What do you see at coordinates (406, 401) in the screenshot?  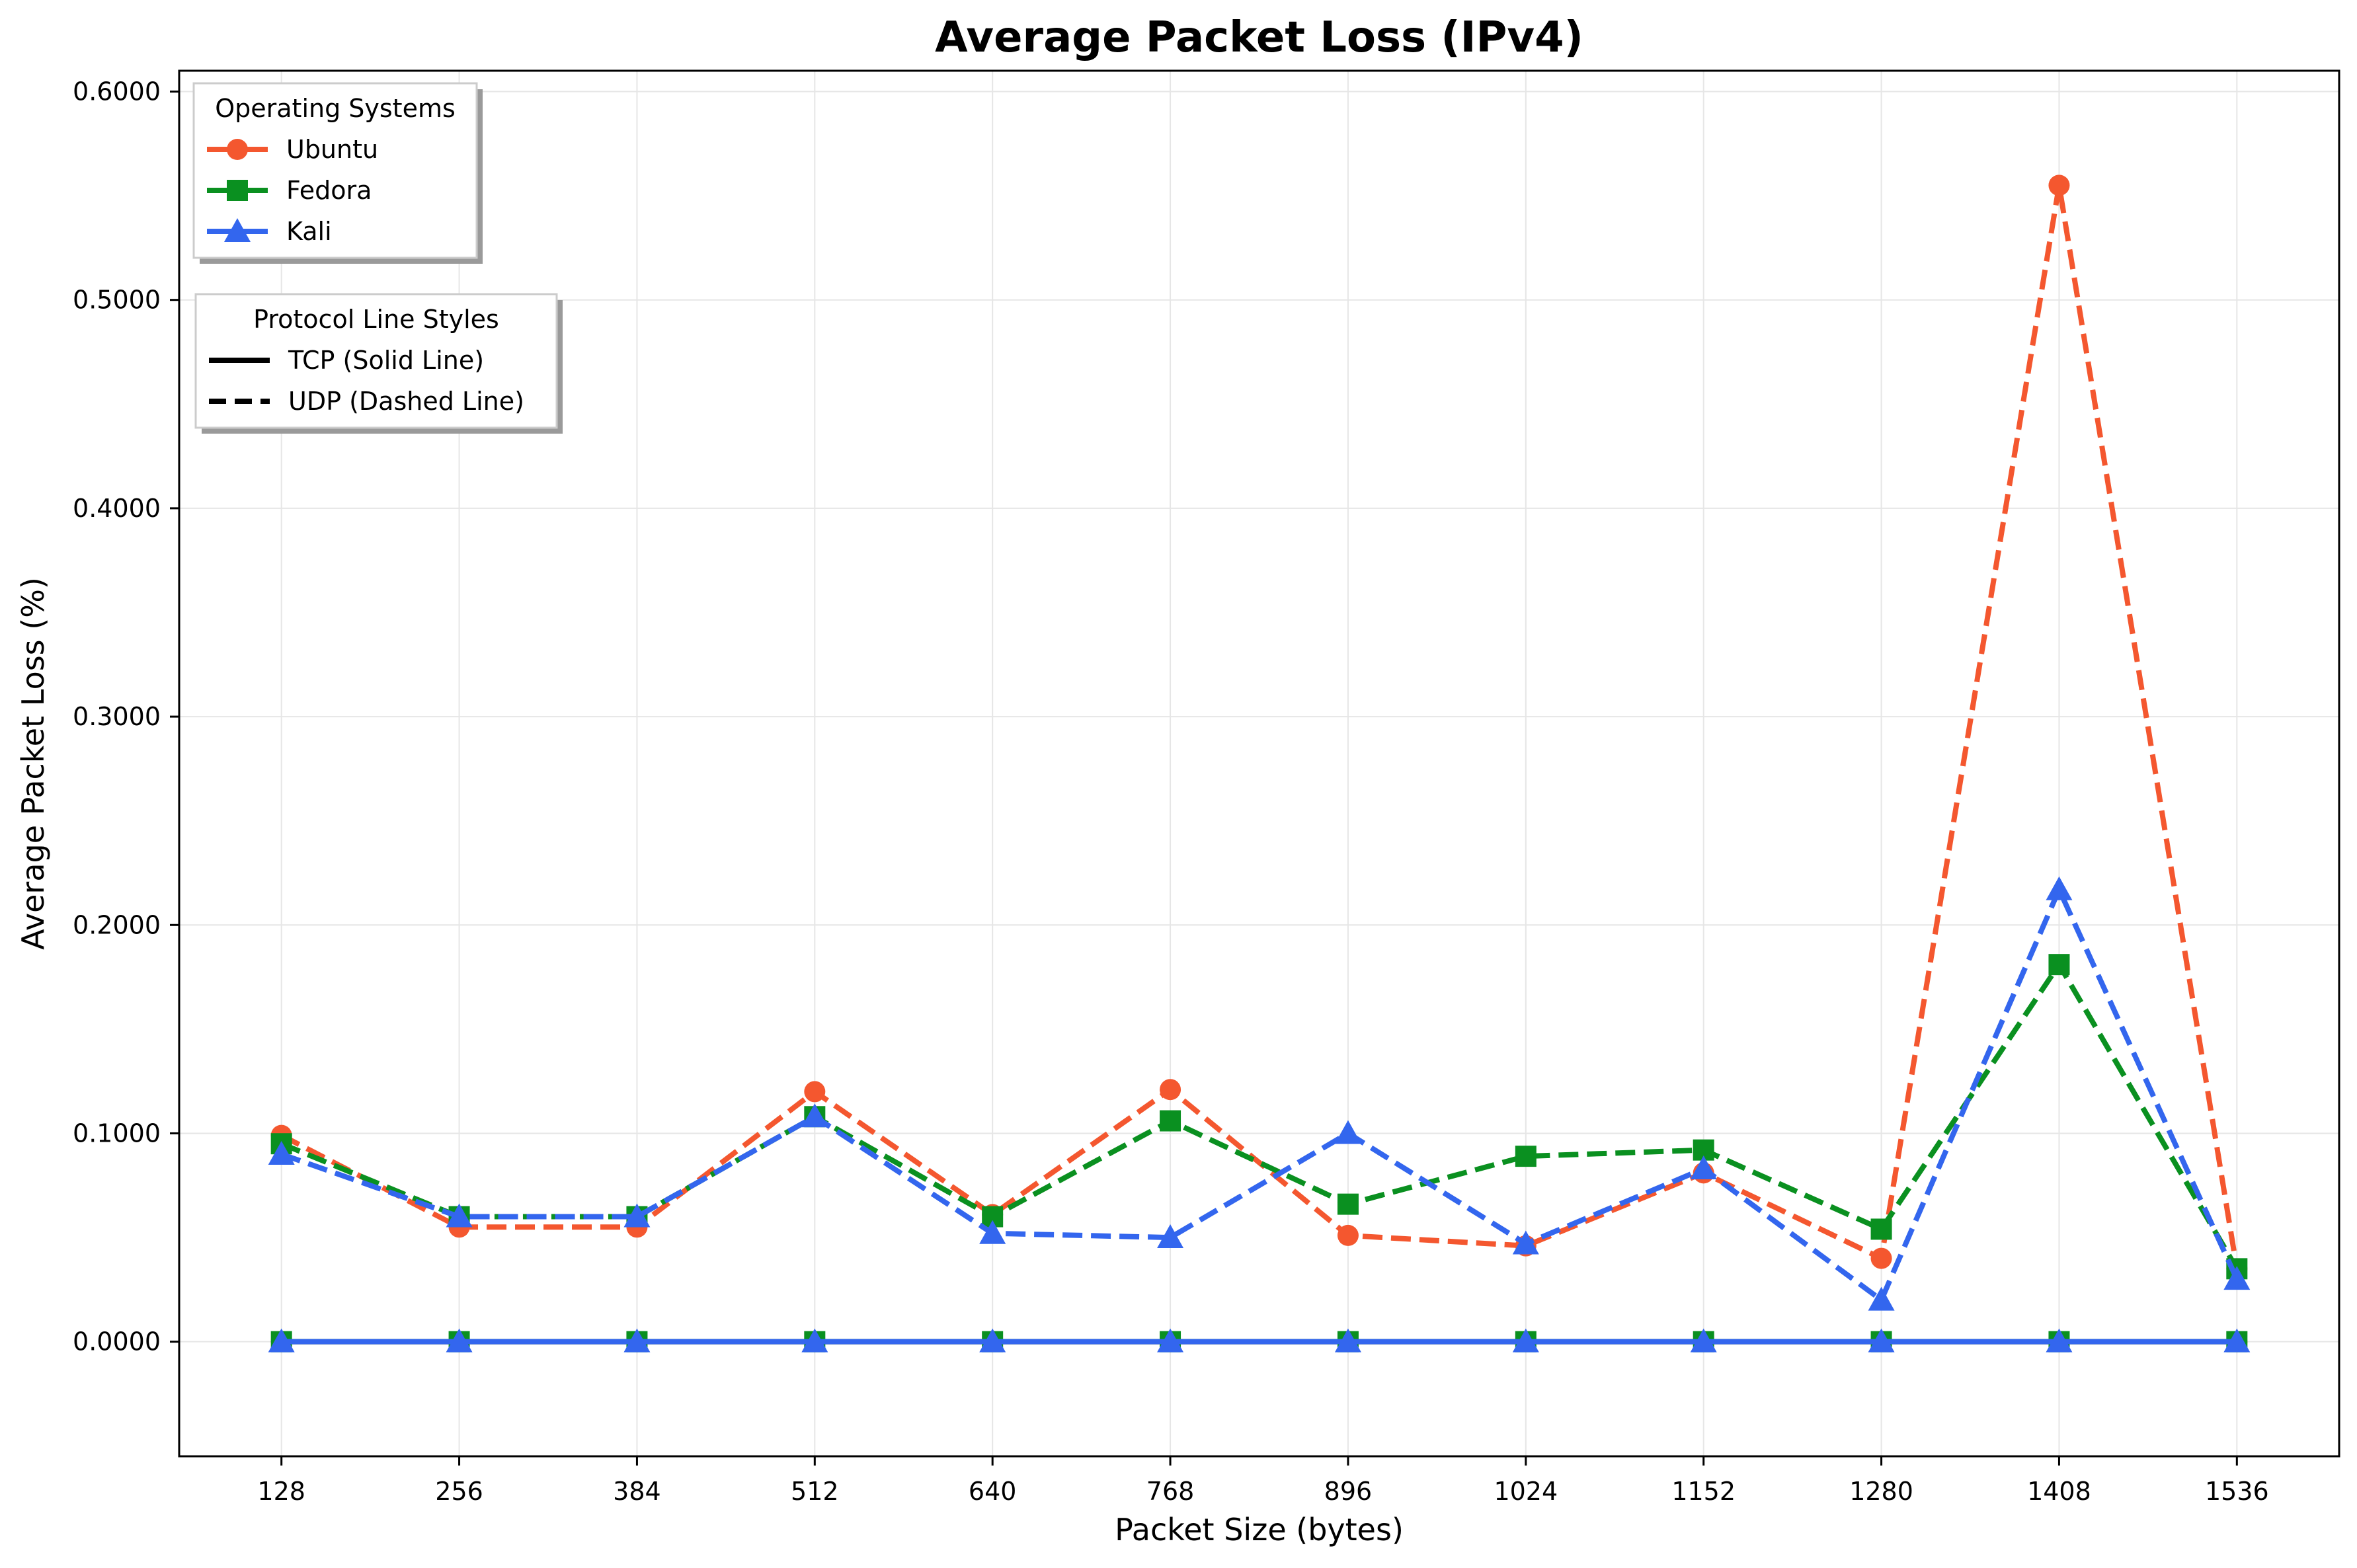 I see `legend-entry-label: UDP (Dashed Line)` at bounding box center [406, 401].